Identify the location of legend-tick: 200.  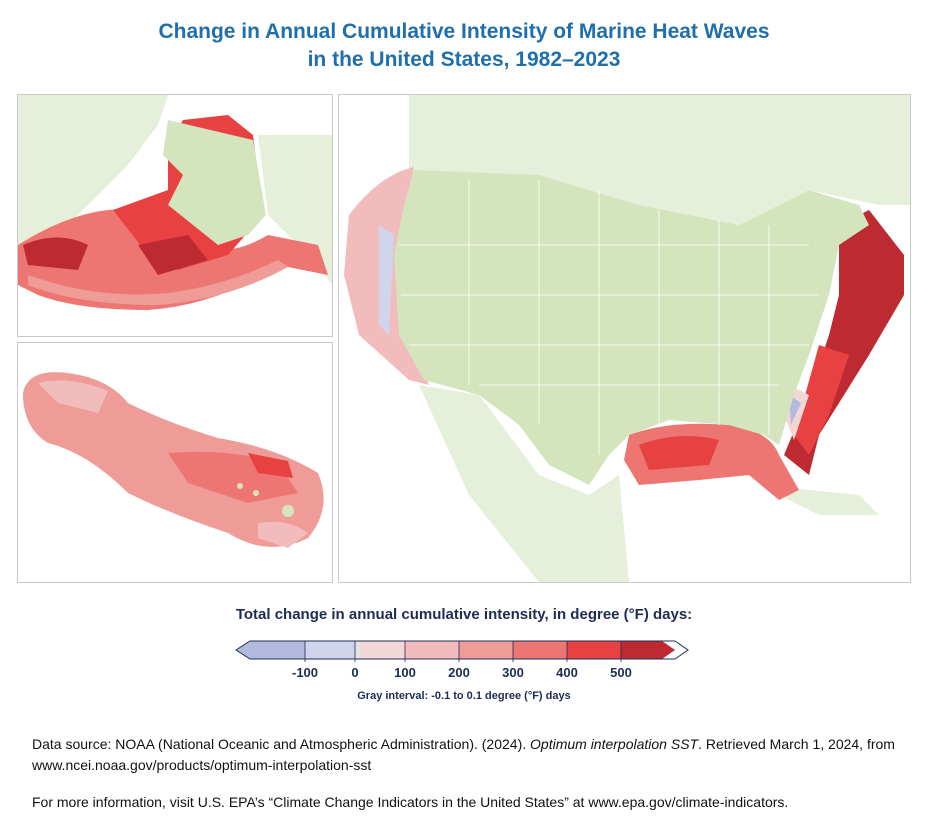
(459, 672).